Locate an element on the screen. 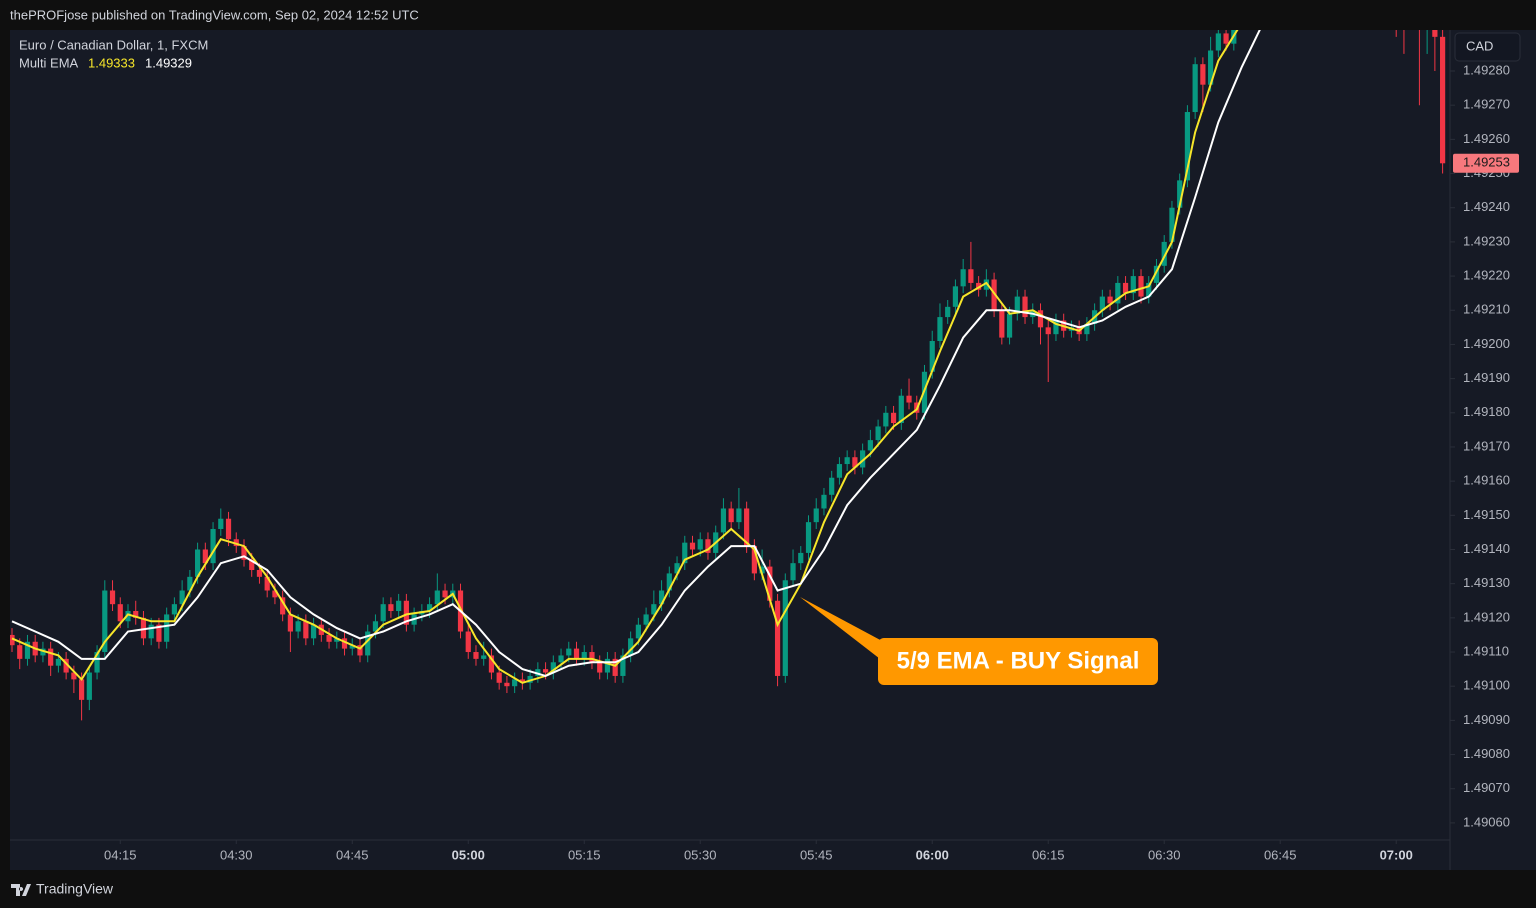  x-tick-label: 06:45 is located at coordinates (1280, 854).